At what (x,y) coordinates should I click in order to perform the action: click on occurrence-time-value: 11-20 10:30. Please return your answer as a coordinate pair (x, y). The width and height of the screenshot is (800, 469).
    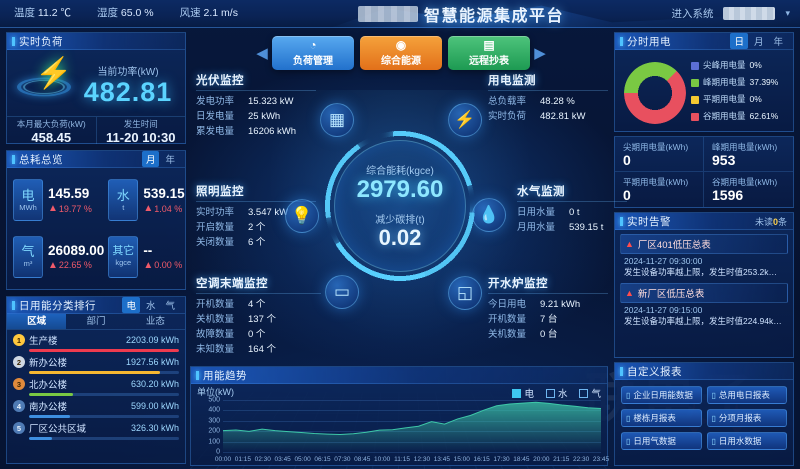
    Looking at the image, I should click on (141, 137).